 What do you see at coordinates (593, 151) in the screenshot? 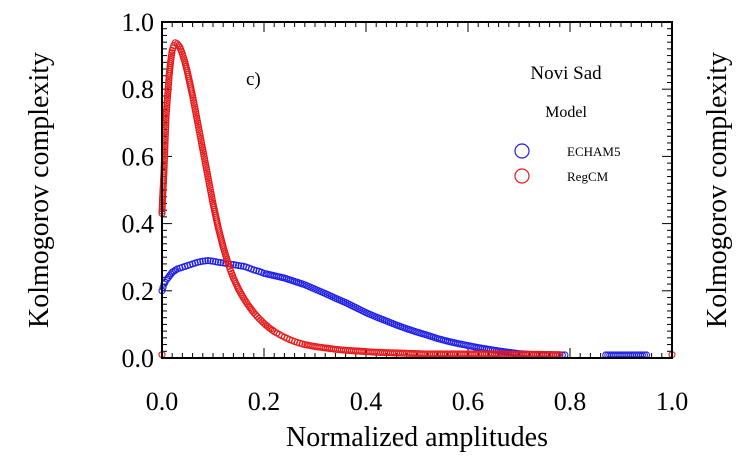
I see `legend-entry-echam5: ECHAM5` at bounding box center [593, 151].